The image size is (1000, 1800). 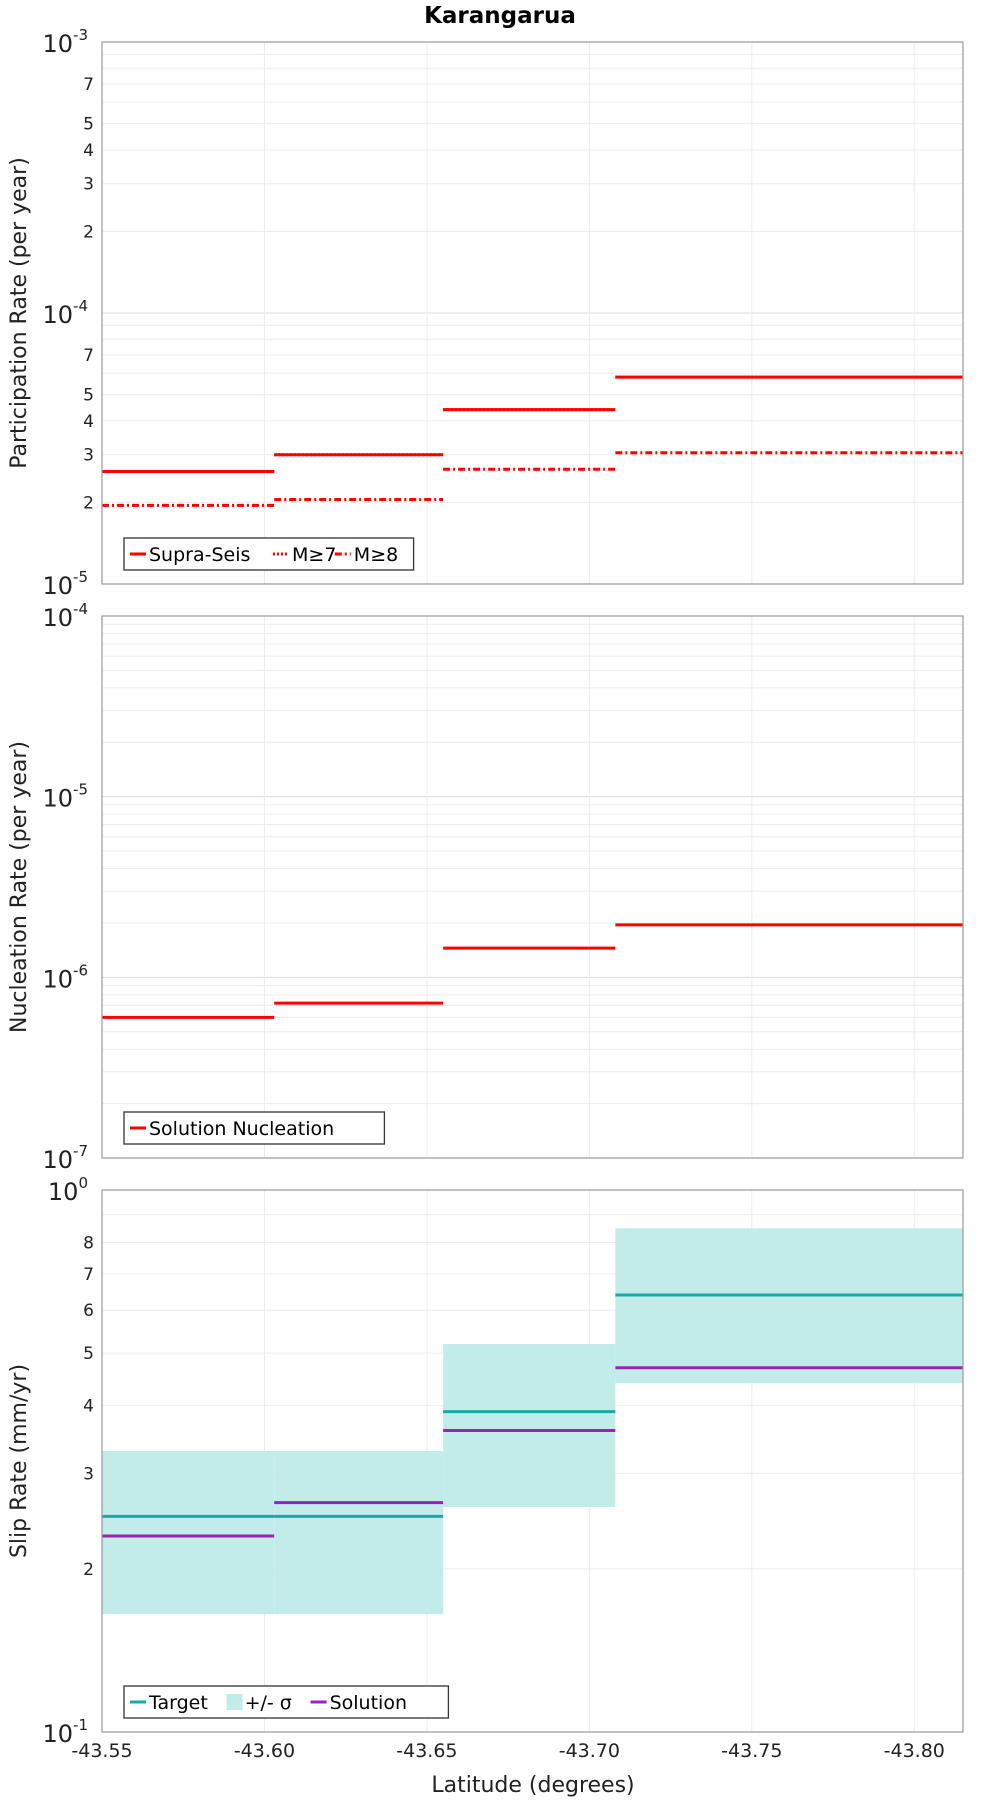 I want to click on y-axis-title: Participation Rate (per year), so click(x=19, y=313).